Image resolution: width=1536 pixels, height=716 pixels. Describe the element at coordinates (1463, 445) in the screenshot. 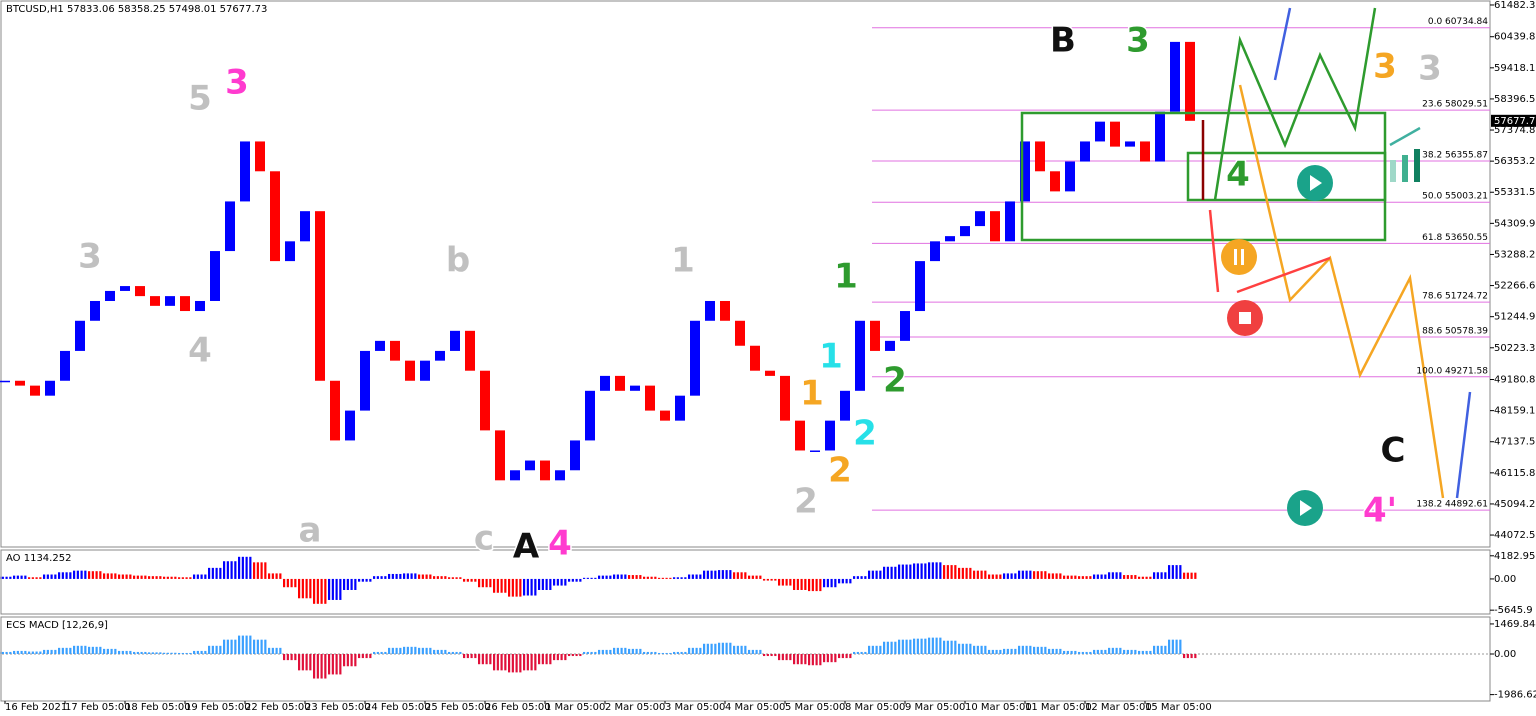

I see `blue-arrow` at that location.